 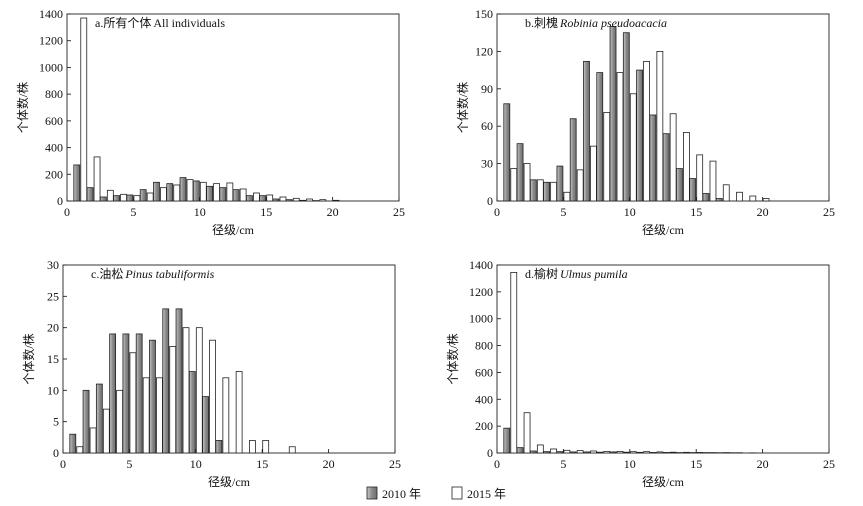 I want to click on y-tick-label: 5, so click(x=56, y=422).